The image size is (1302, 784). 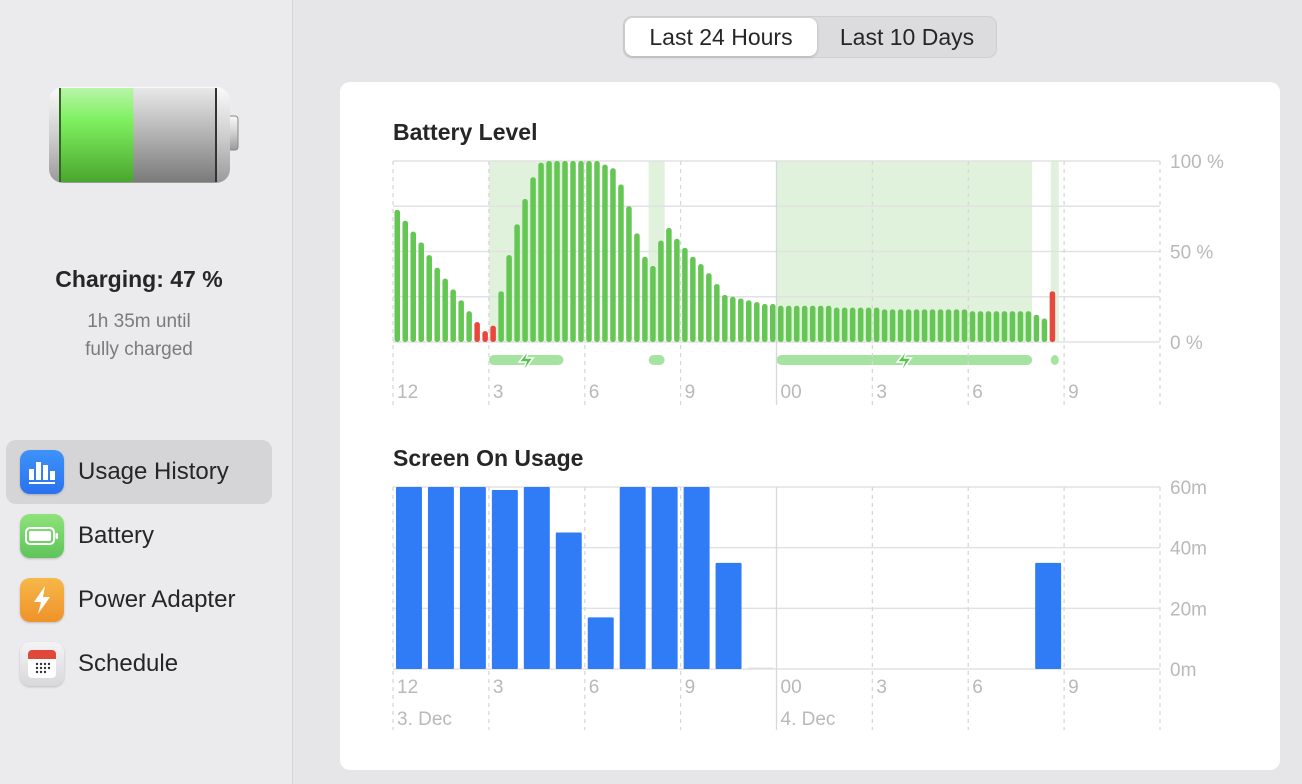 I want to click on sidebar-item-schedule: Schedule, so click(x=139, y=664).